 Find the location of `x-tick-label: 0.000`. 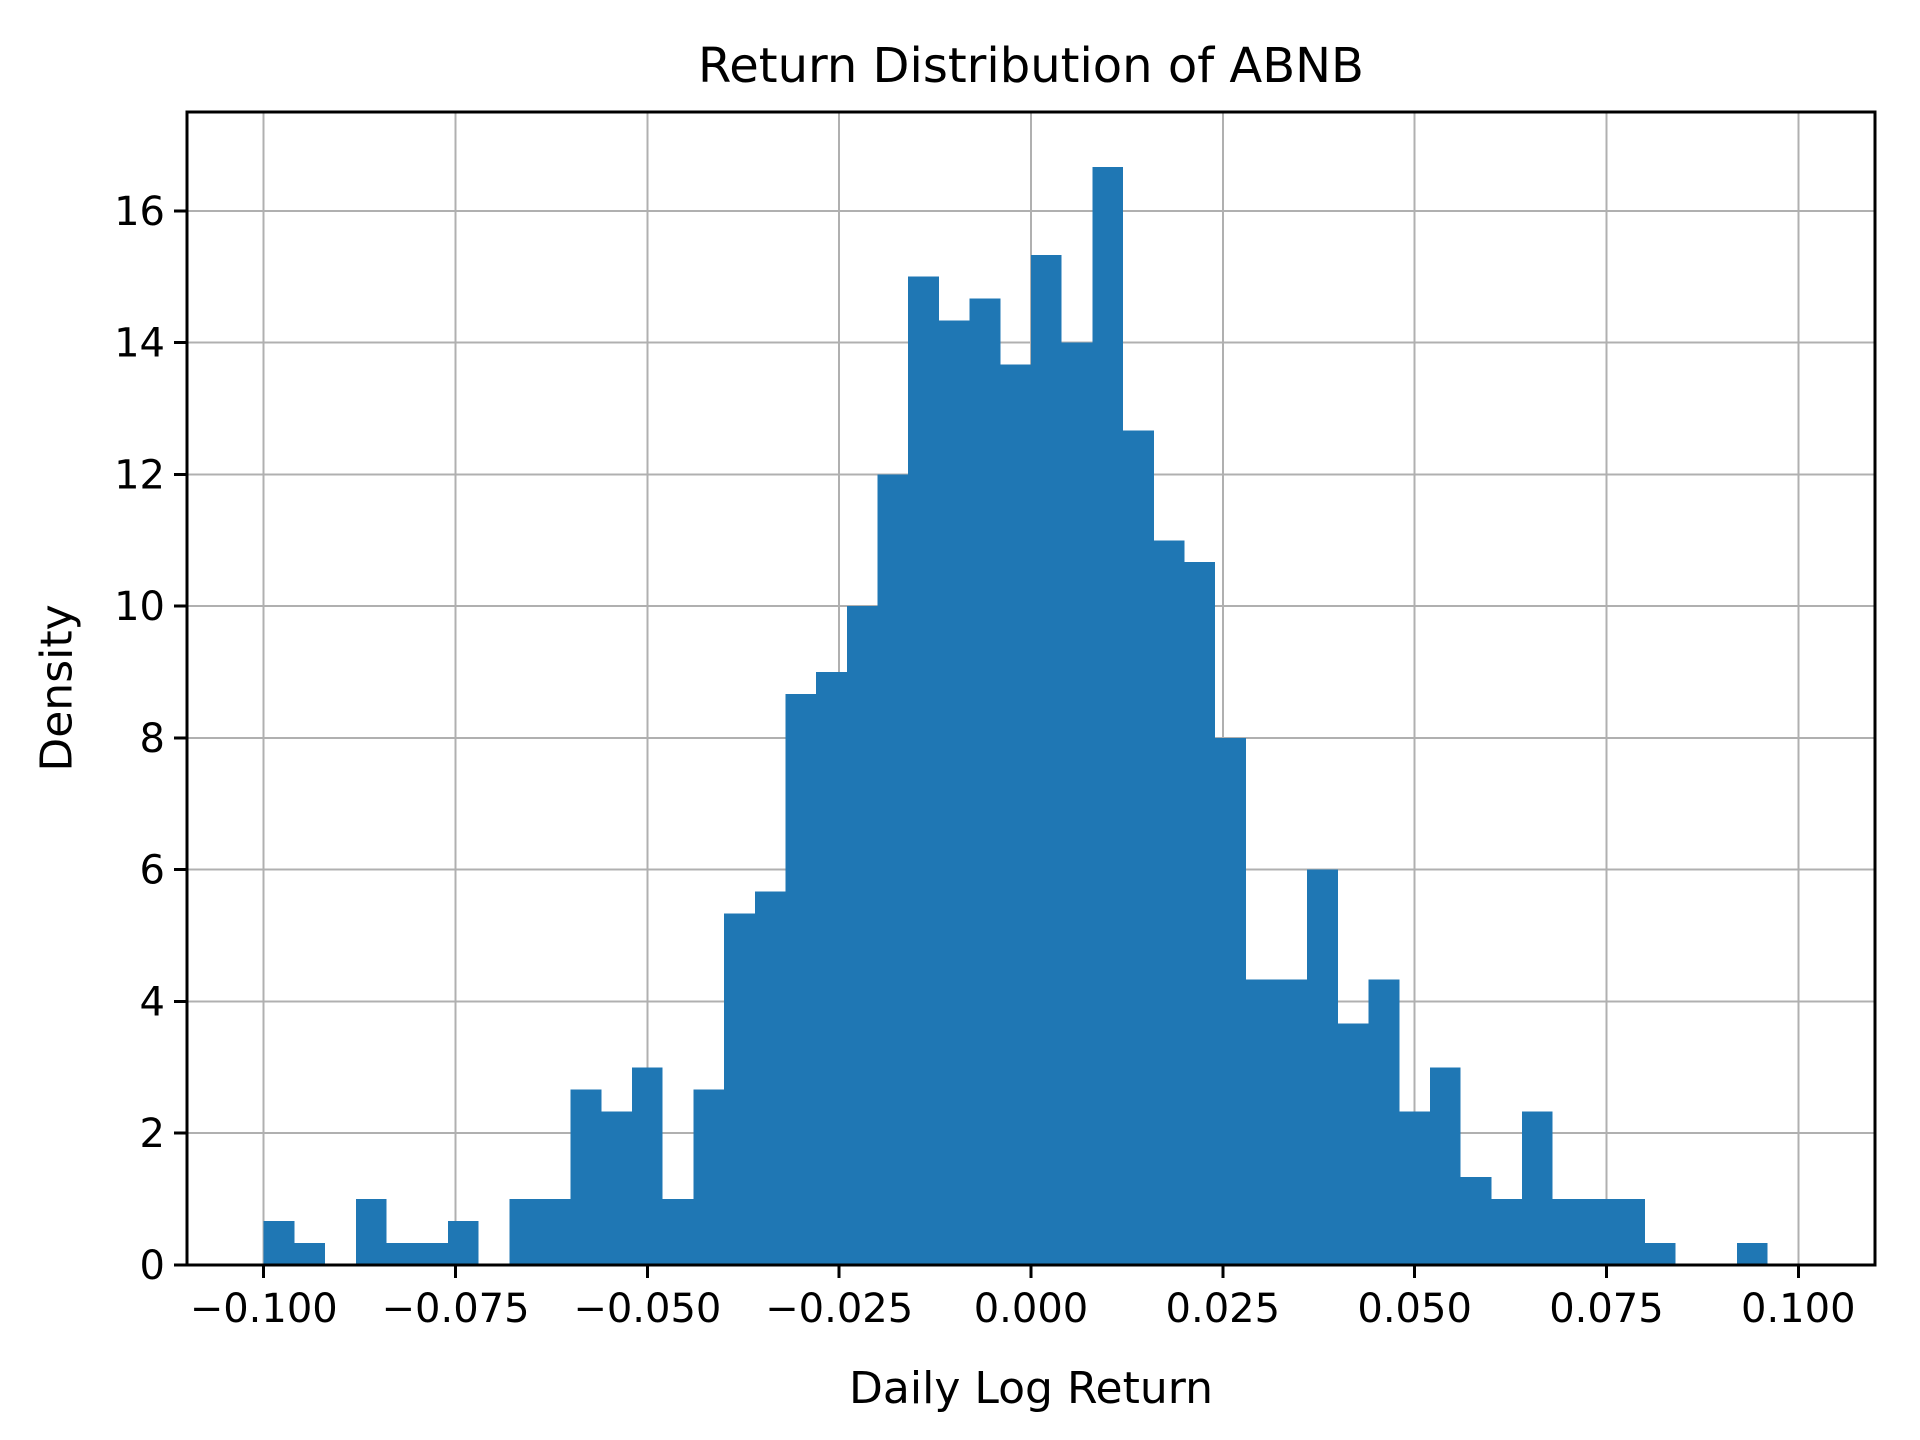

x-tick-label: 0.000 is located at coordinates (1031, 1309).